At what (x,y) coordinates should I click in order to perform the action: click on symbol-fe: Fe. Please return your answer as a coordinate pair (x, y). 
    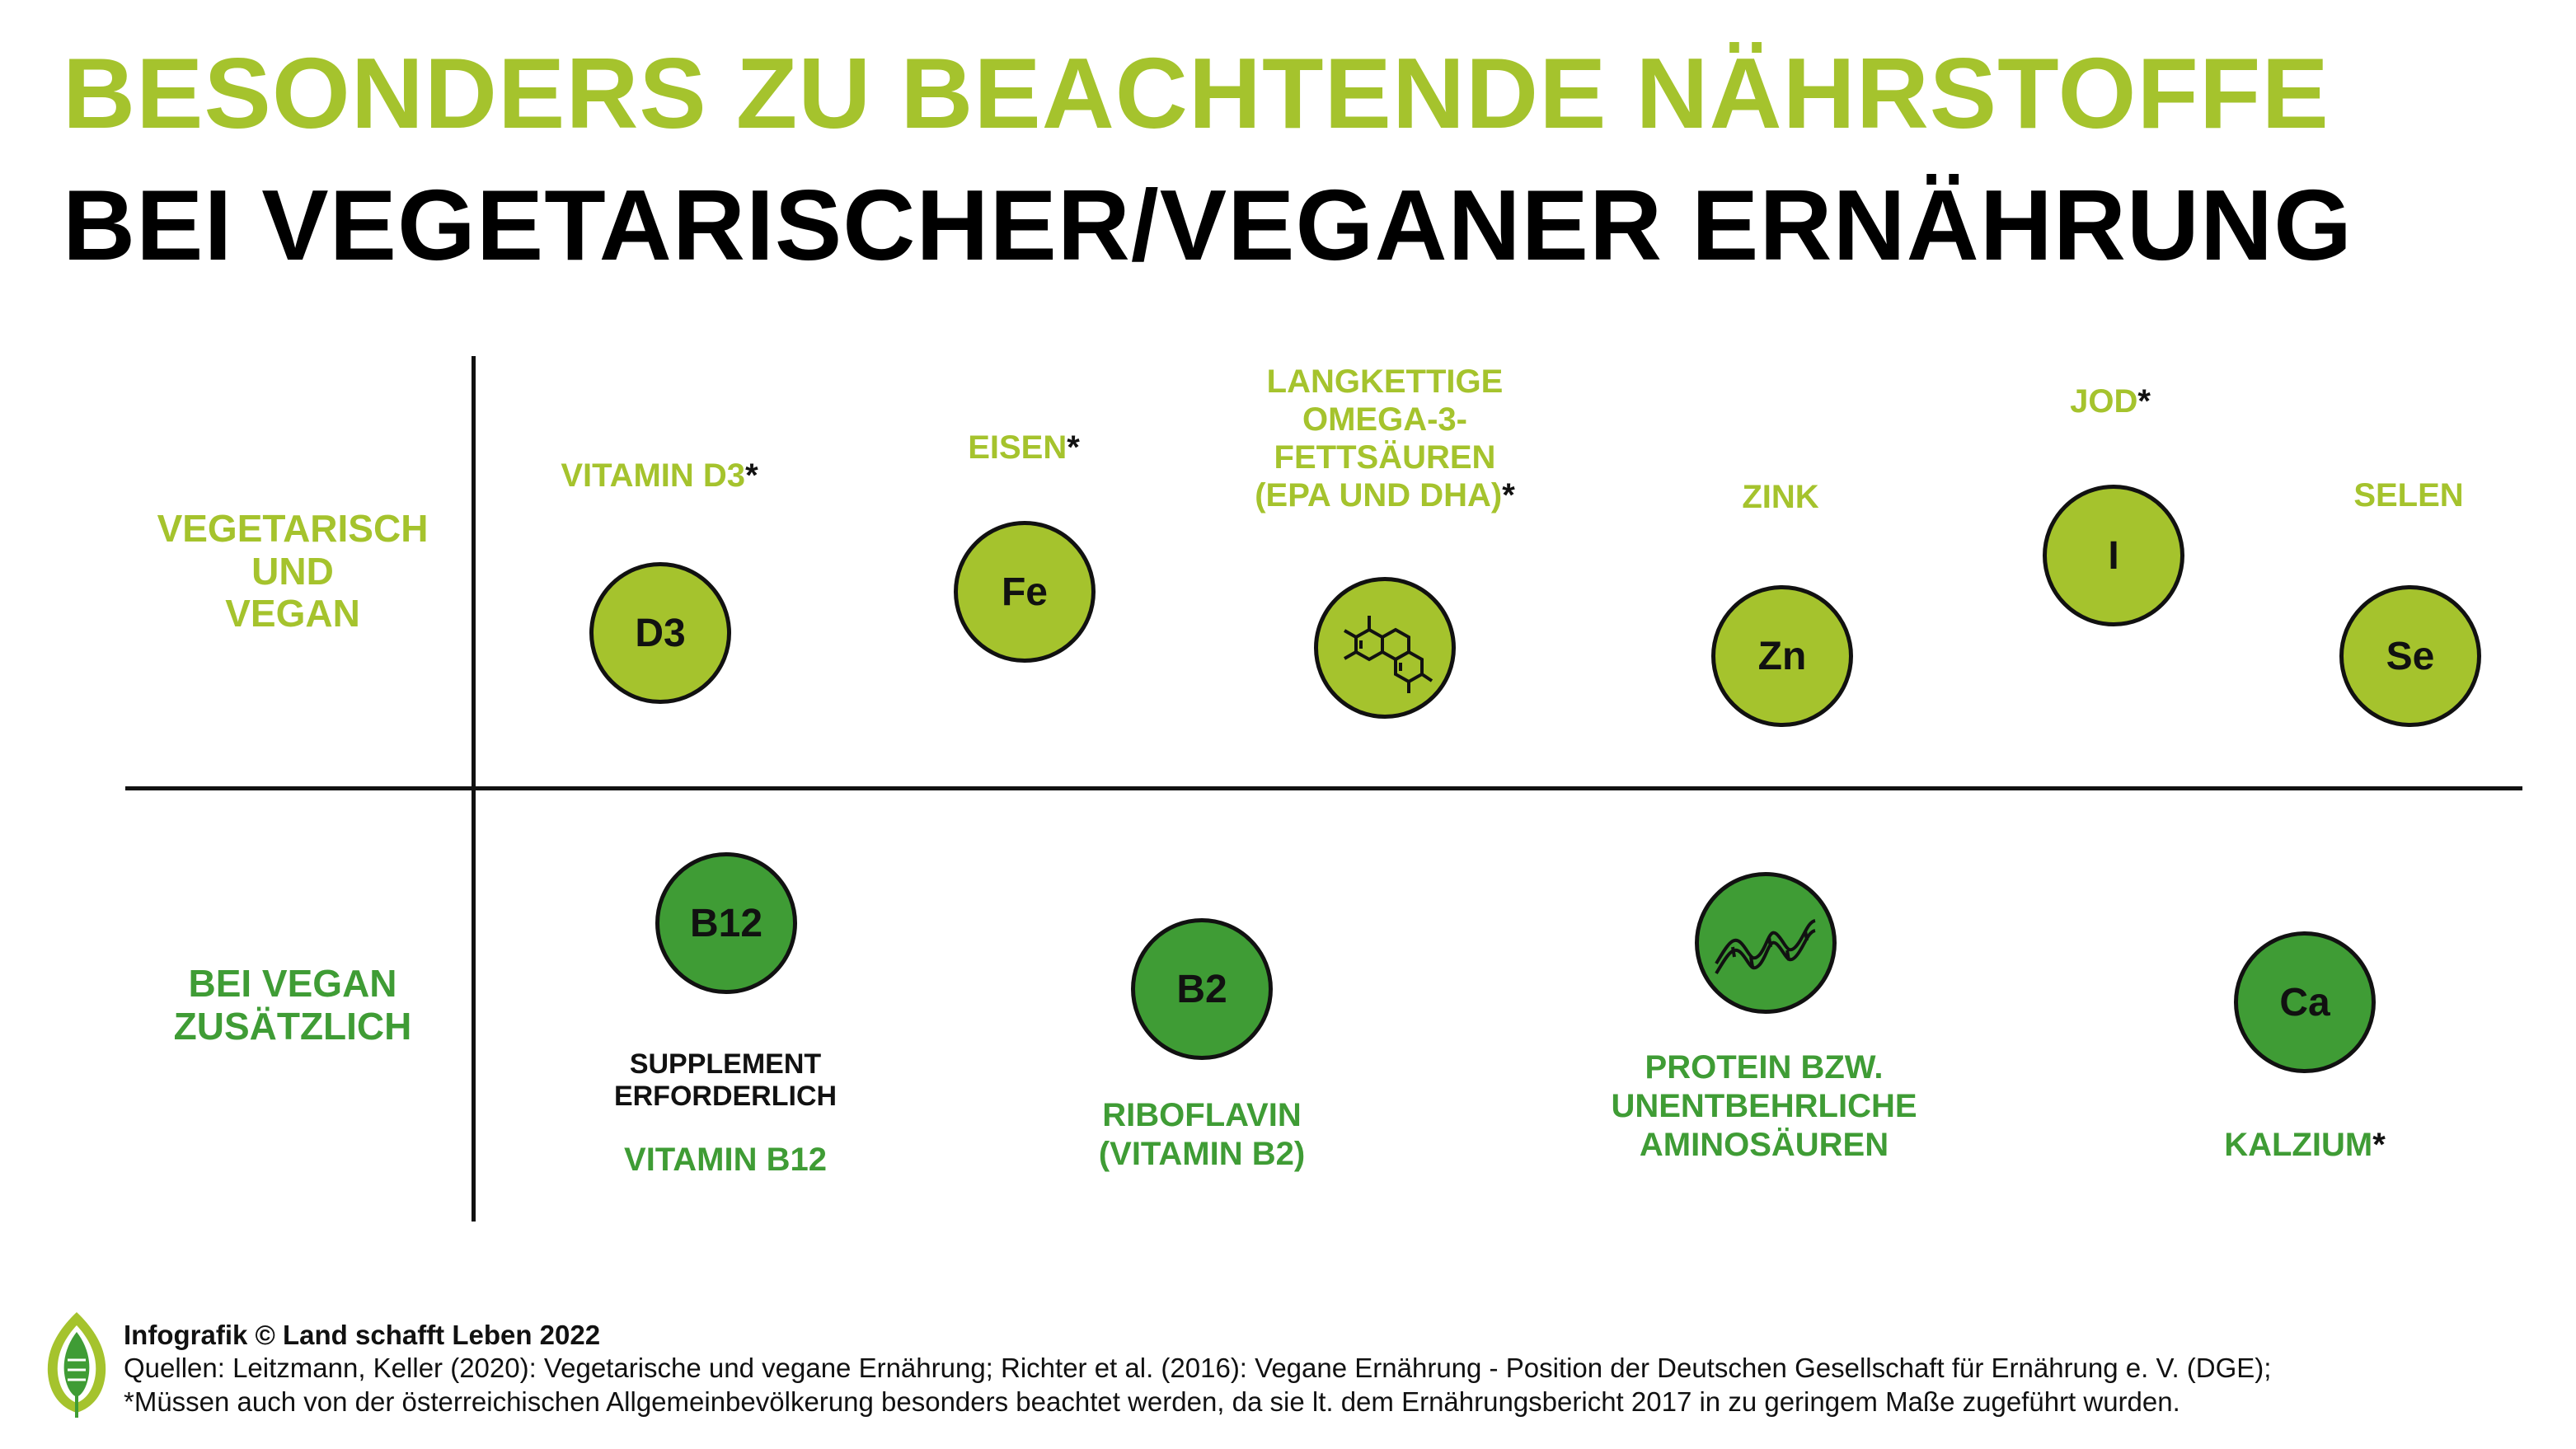
    Looking at the image, I should click on (1025, 592).